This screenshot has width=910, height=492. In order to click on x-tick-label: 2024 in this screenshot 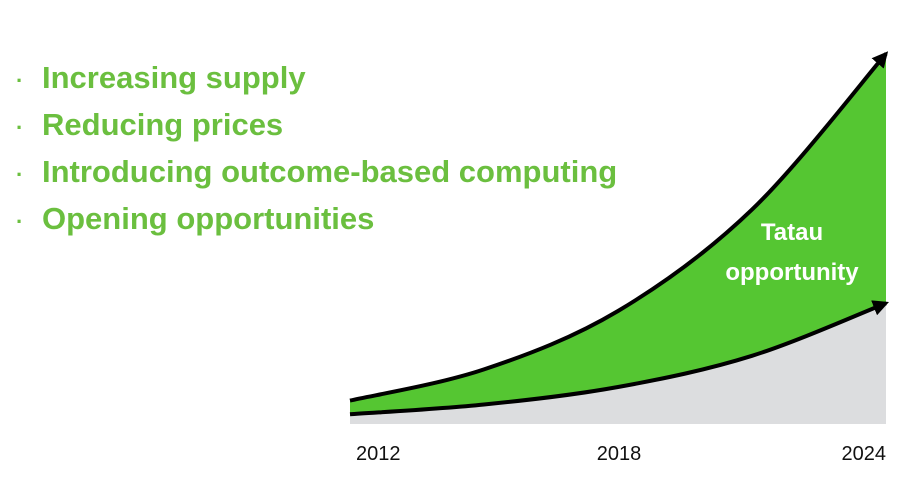, I will do `click(864, 454)`.